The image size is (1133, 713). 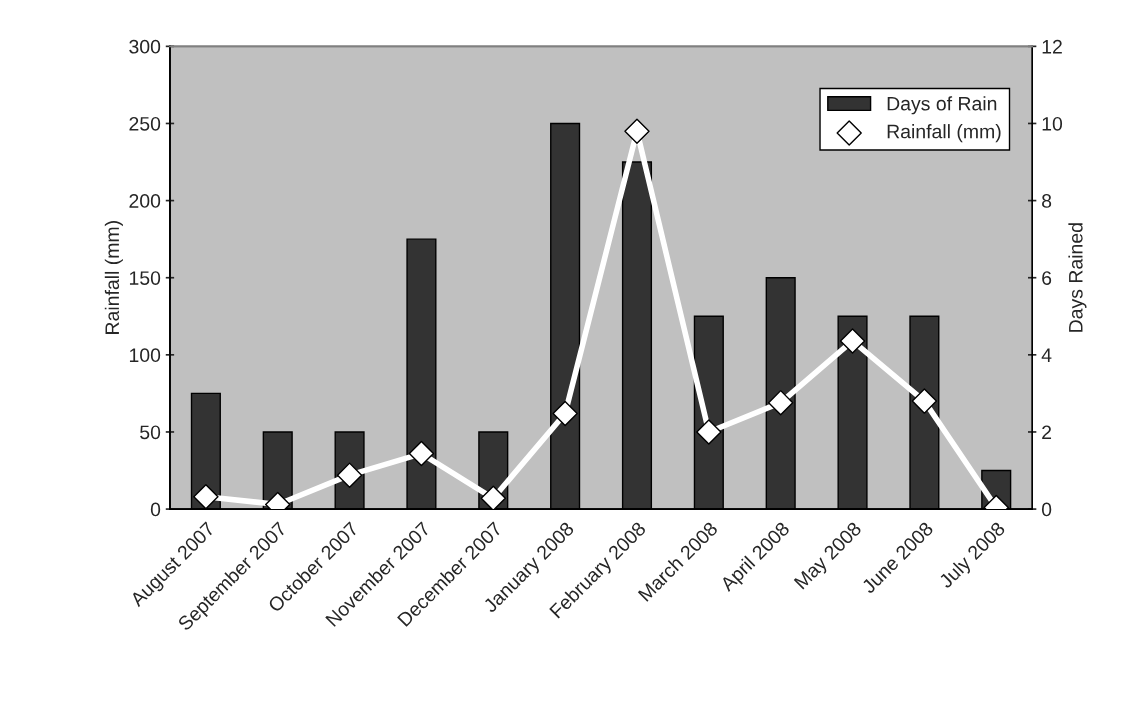 What do you see at coordinates (145, 123) in the screenshot?
I see `y-tick-label: 250` at bounding box center [145, 123].